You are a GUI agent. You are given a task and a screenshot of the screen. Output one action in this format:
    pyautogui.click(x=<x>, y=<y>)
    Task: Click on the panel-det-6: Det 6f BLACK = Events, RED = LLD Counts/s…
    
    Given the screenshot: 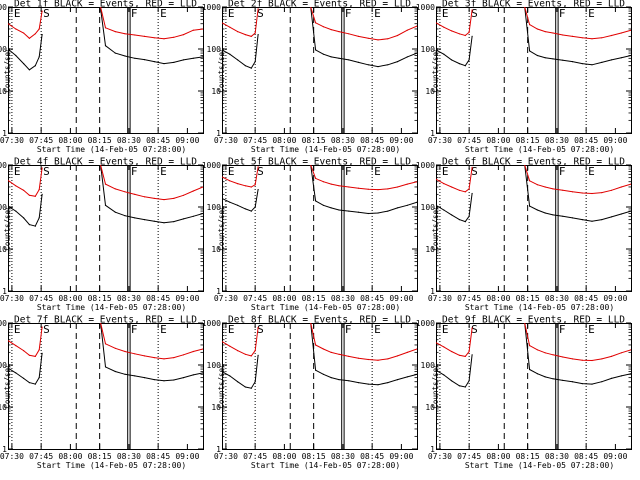 What is the action you would take?
    pyautogui.click(x=524, y=234)
    